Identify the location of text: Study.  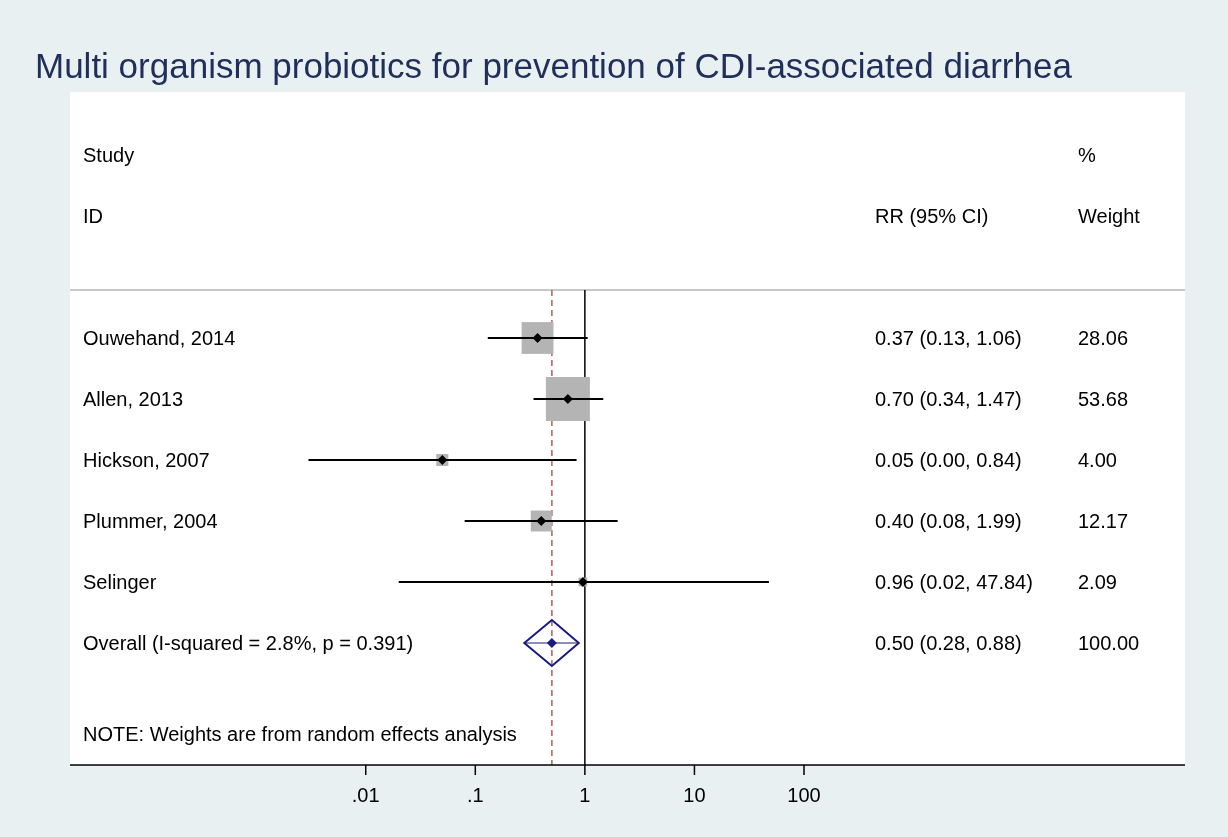
(109, 155).